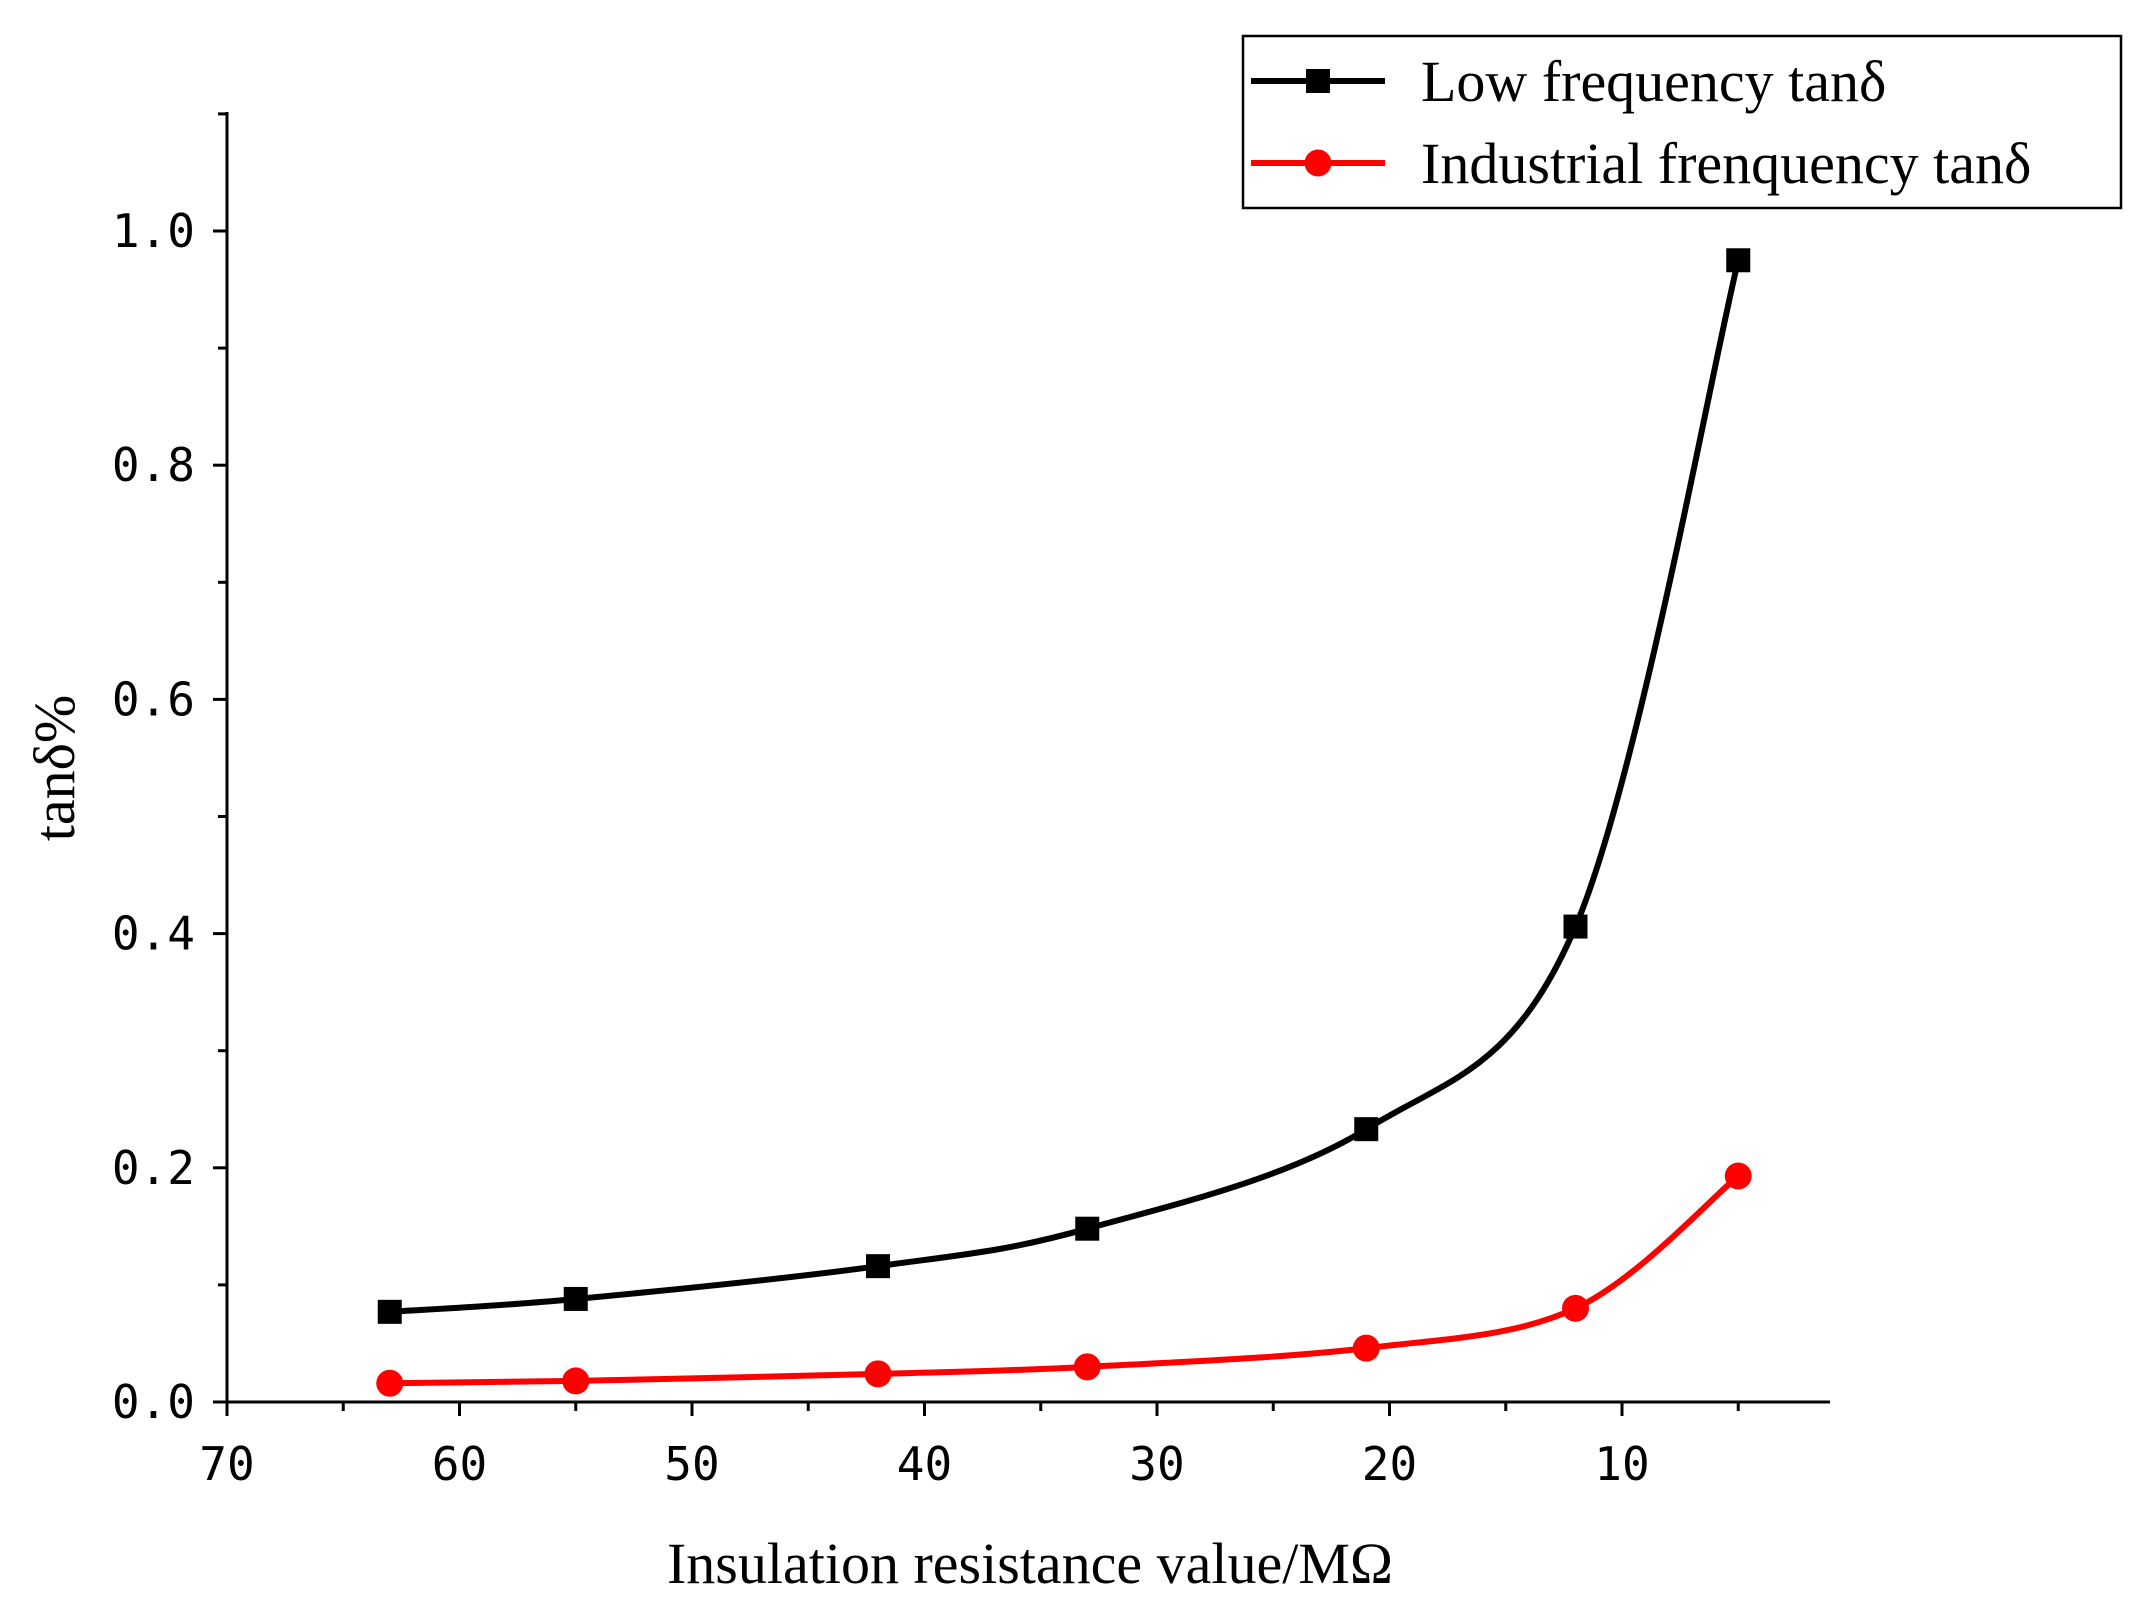  What do you see at coordinates (1030, 1563) in the screenshot?
I see `x-axis-title: Insulation resistance value/MΩ` at bounding box center [1030, 1563].